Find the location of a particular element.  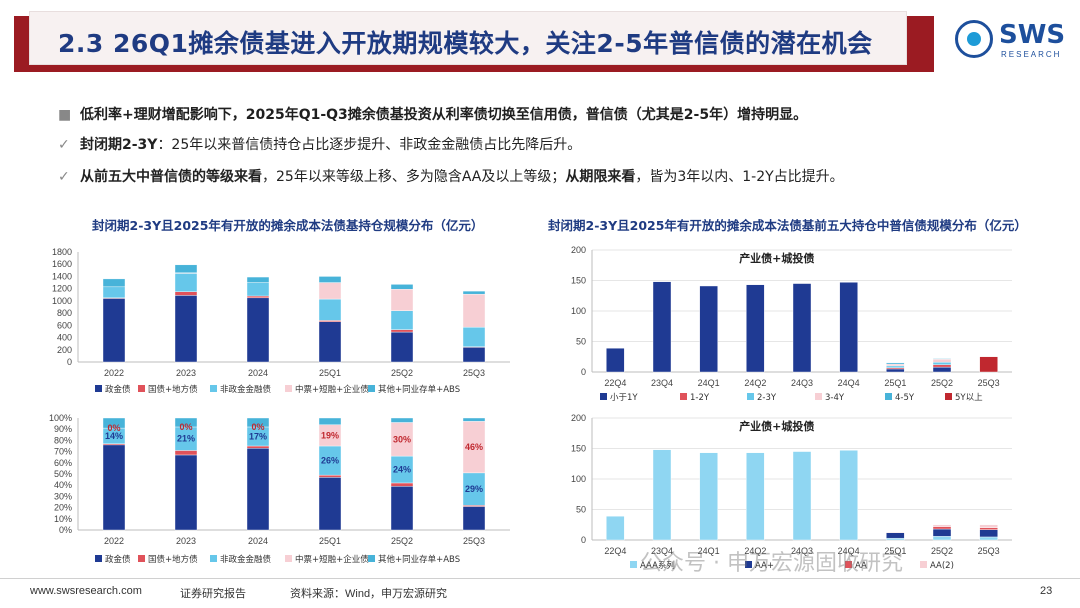

holding_pct-ytick: 60% is located at coordinates (63, 463).